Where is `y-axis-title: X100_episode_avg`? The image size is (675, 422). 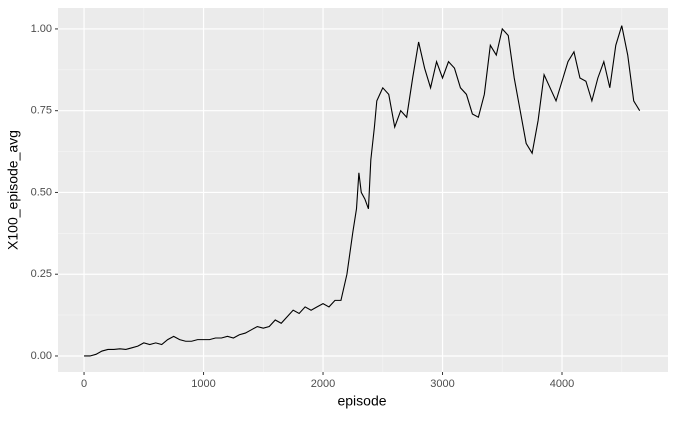 y-axis-title: X100_episode_avg is located at coordinates (13, 190).